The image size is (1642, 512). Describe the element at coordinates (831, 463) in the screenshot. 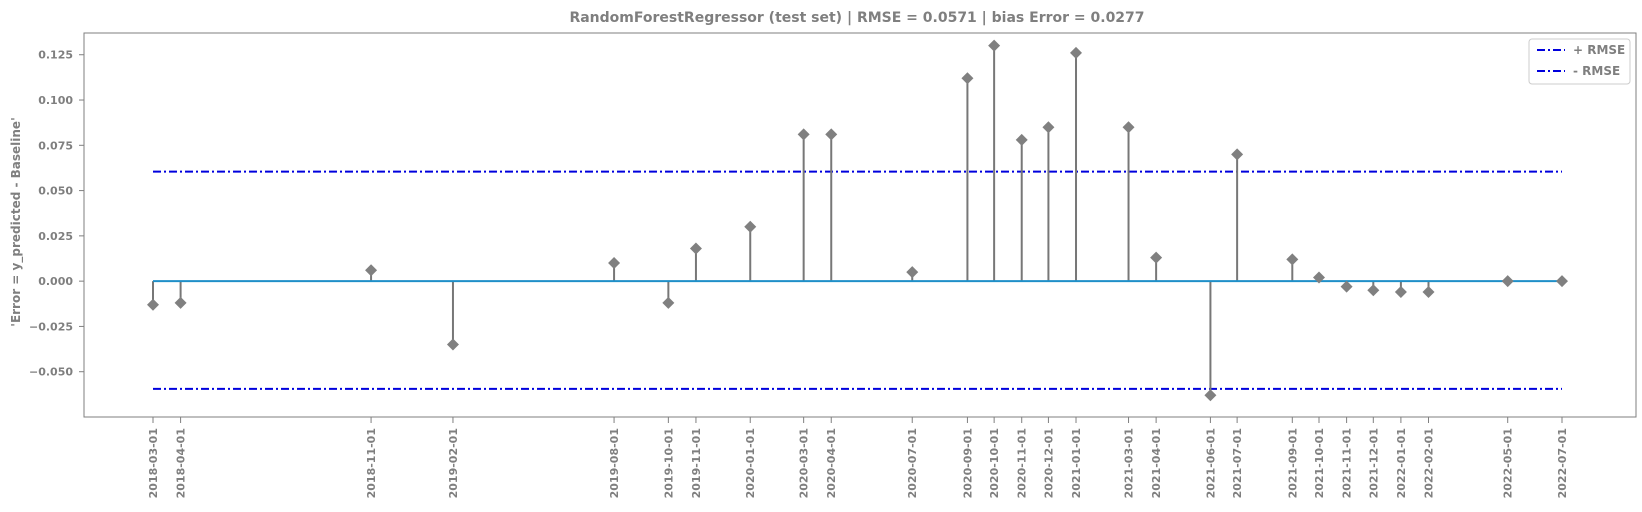

I see `x-tick-label: 2020-04-01` at that location.